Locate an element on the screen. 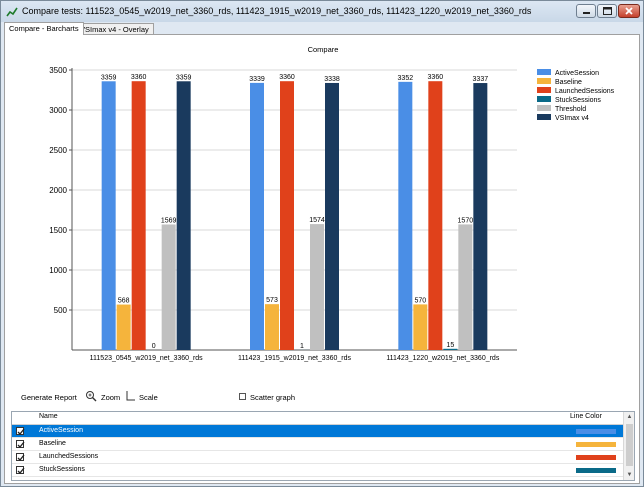  zoom-icon is located at coordinates (91, 396).